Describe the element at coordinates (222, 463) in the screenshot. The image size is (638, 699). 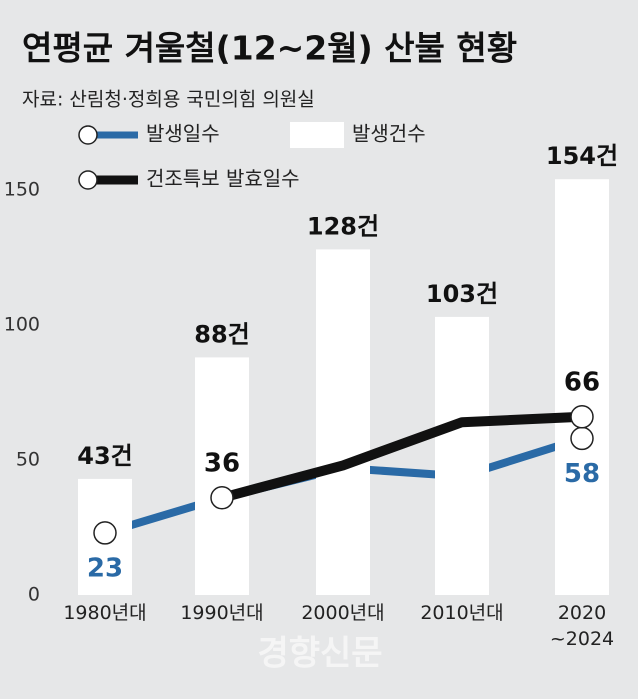
I see `line-value-label: 36` at that location.